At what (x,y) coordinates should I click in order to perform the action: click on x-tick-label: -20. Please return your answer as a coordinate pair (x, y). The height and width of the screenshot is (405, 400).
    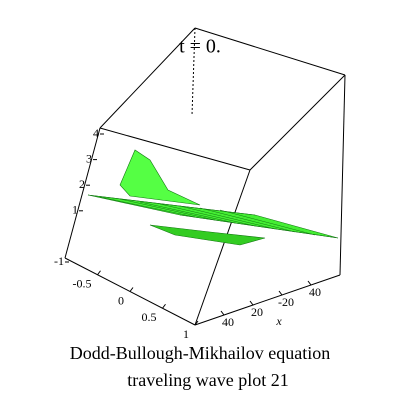
    Looking at the image, I should click on (286, 302).